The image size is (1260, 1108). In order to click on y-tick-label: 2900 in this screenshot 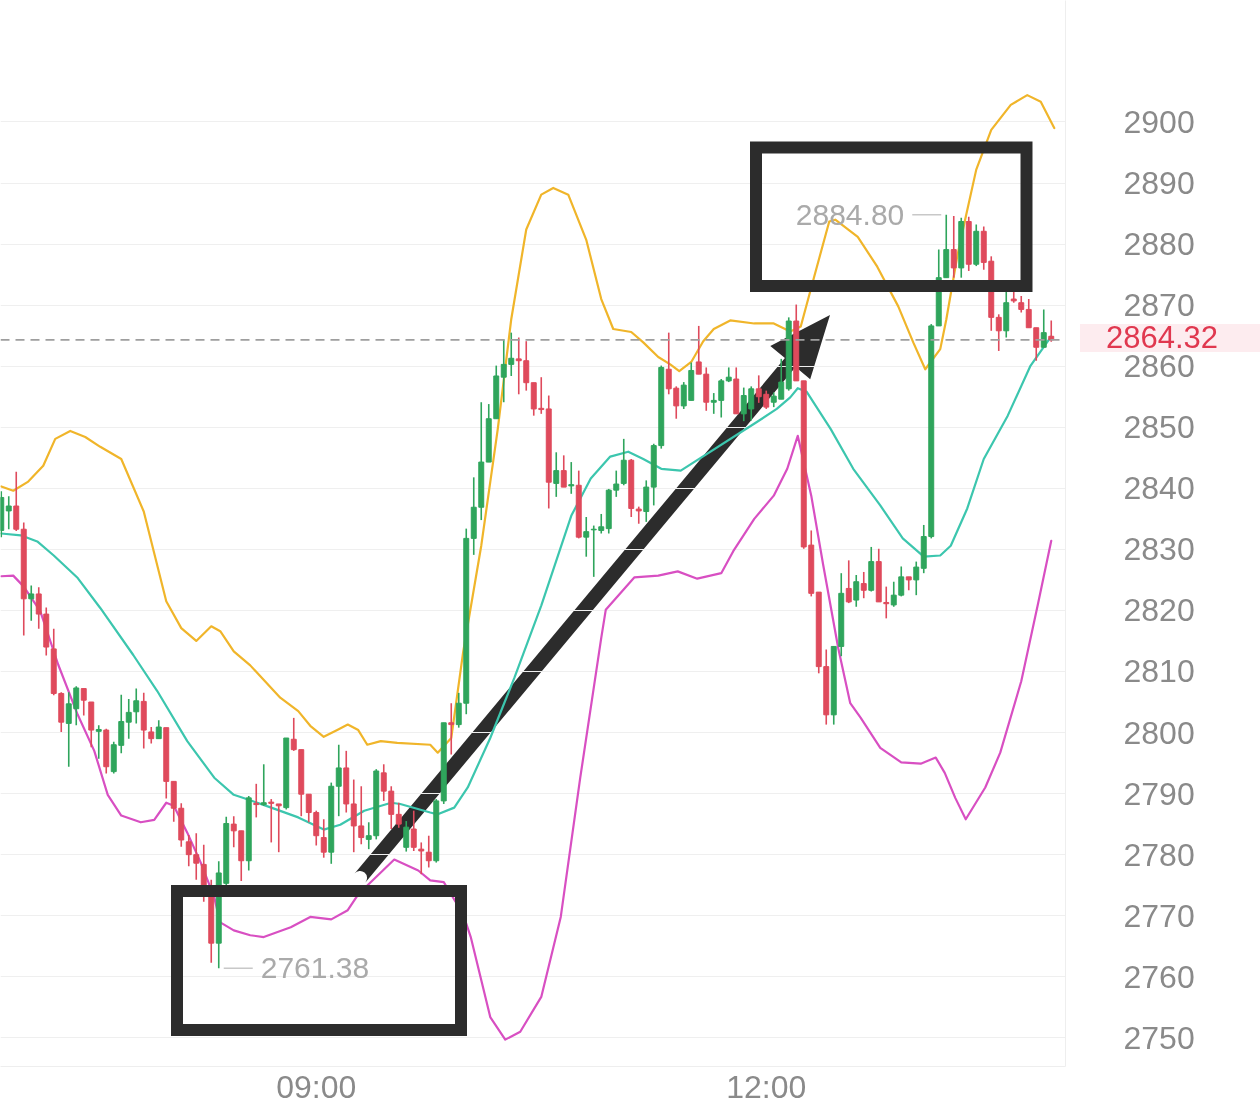, I will do `click(1159, 122)`.